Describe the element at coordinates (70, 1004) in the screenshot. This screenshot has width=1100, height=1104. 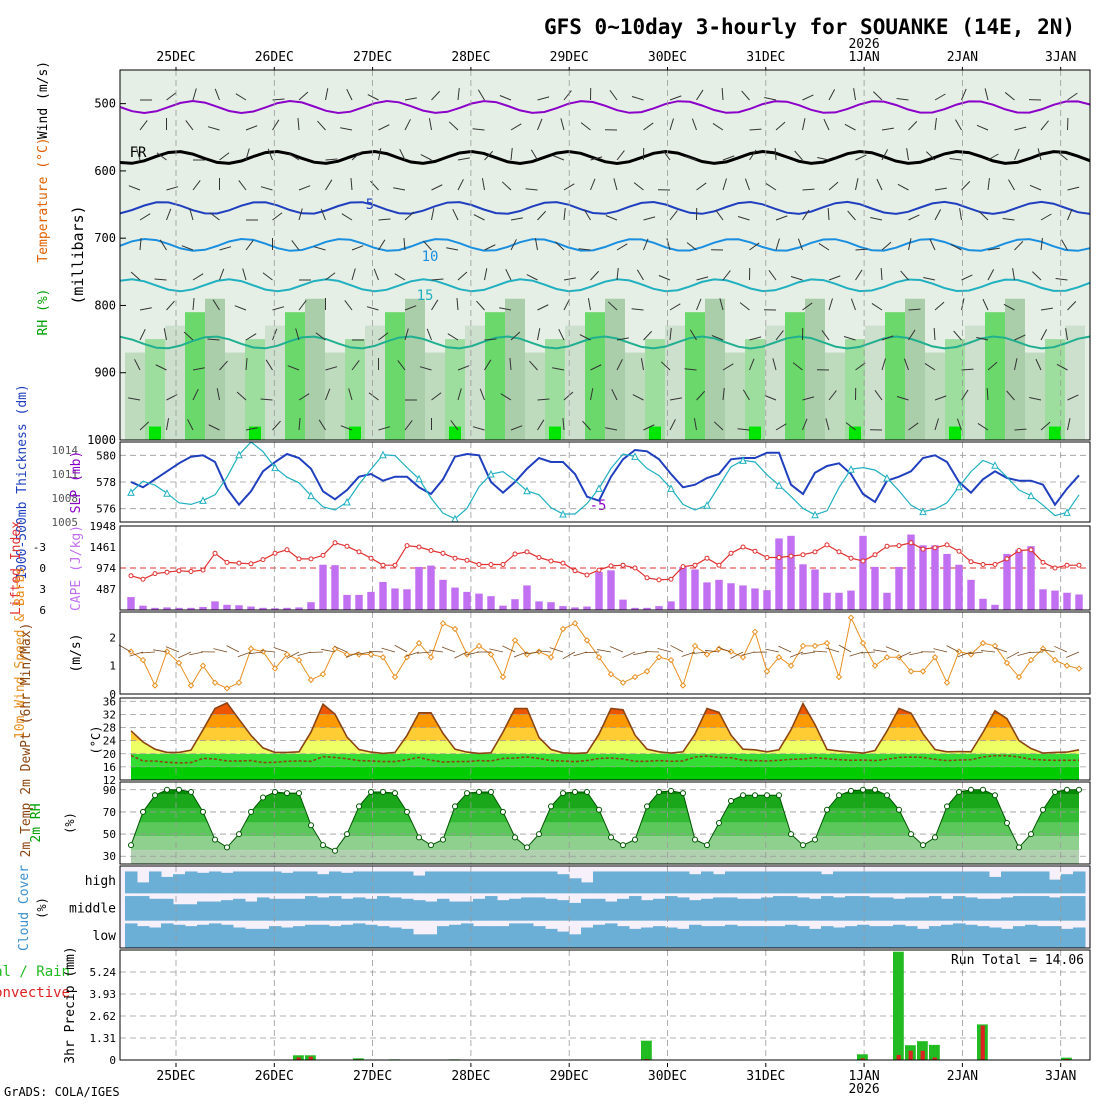
I see `precip-axis-label: 3hr Precip (mm)` at that location.